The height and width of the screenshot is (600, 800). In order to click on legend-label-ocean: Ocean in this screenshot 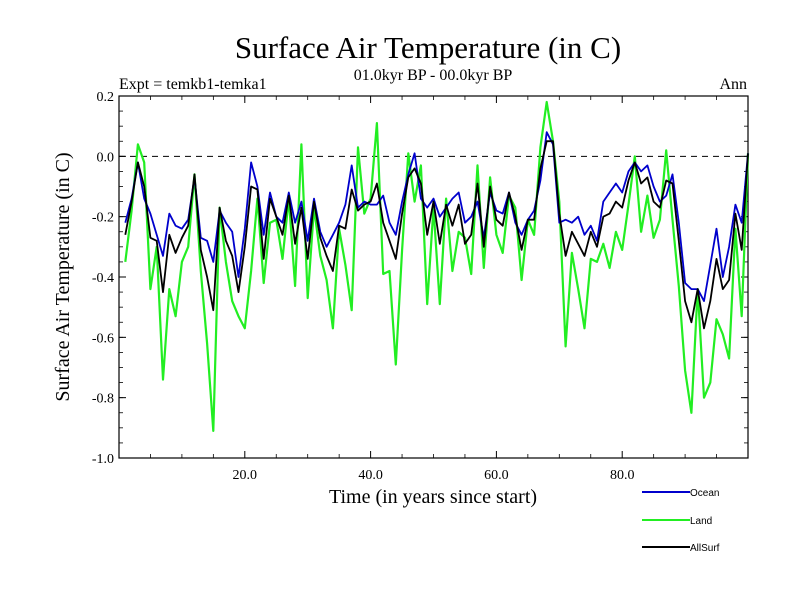, I will do `click(704, 493)`.